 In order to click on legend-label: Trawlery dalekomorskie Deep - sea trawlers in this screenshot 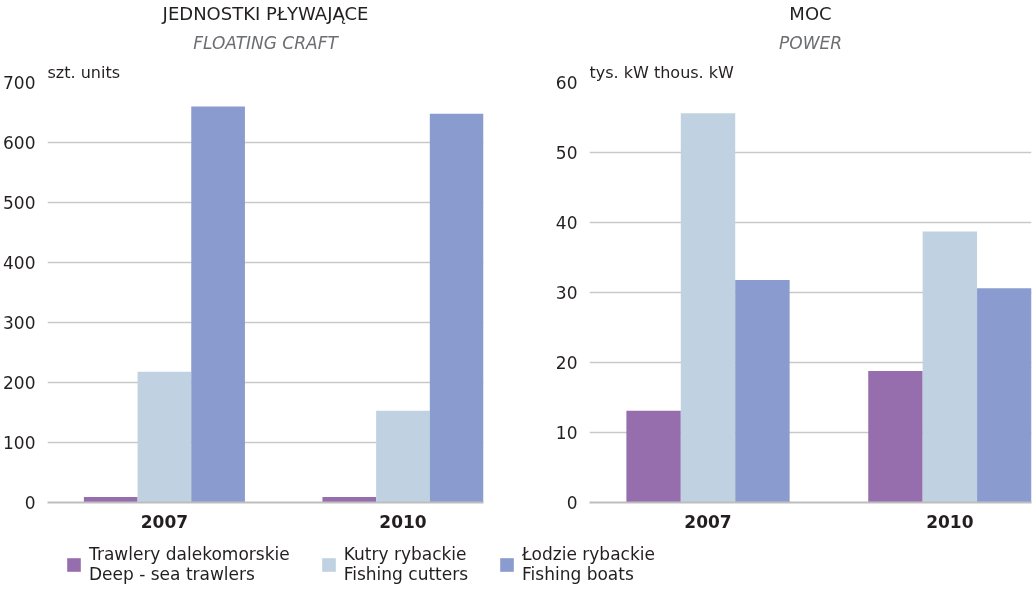, I will do `click(189, 564)`.